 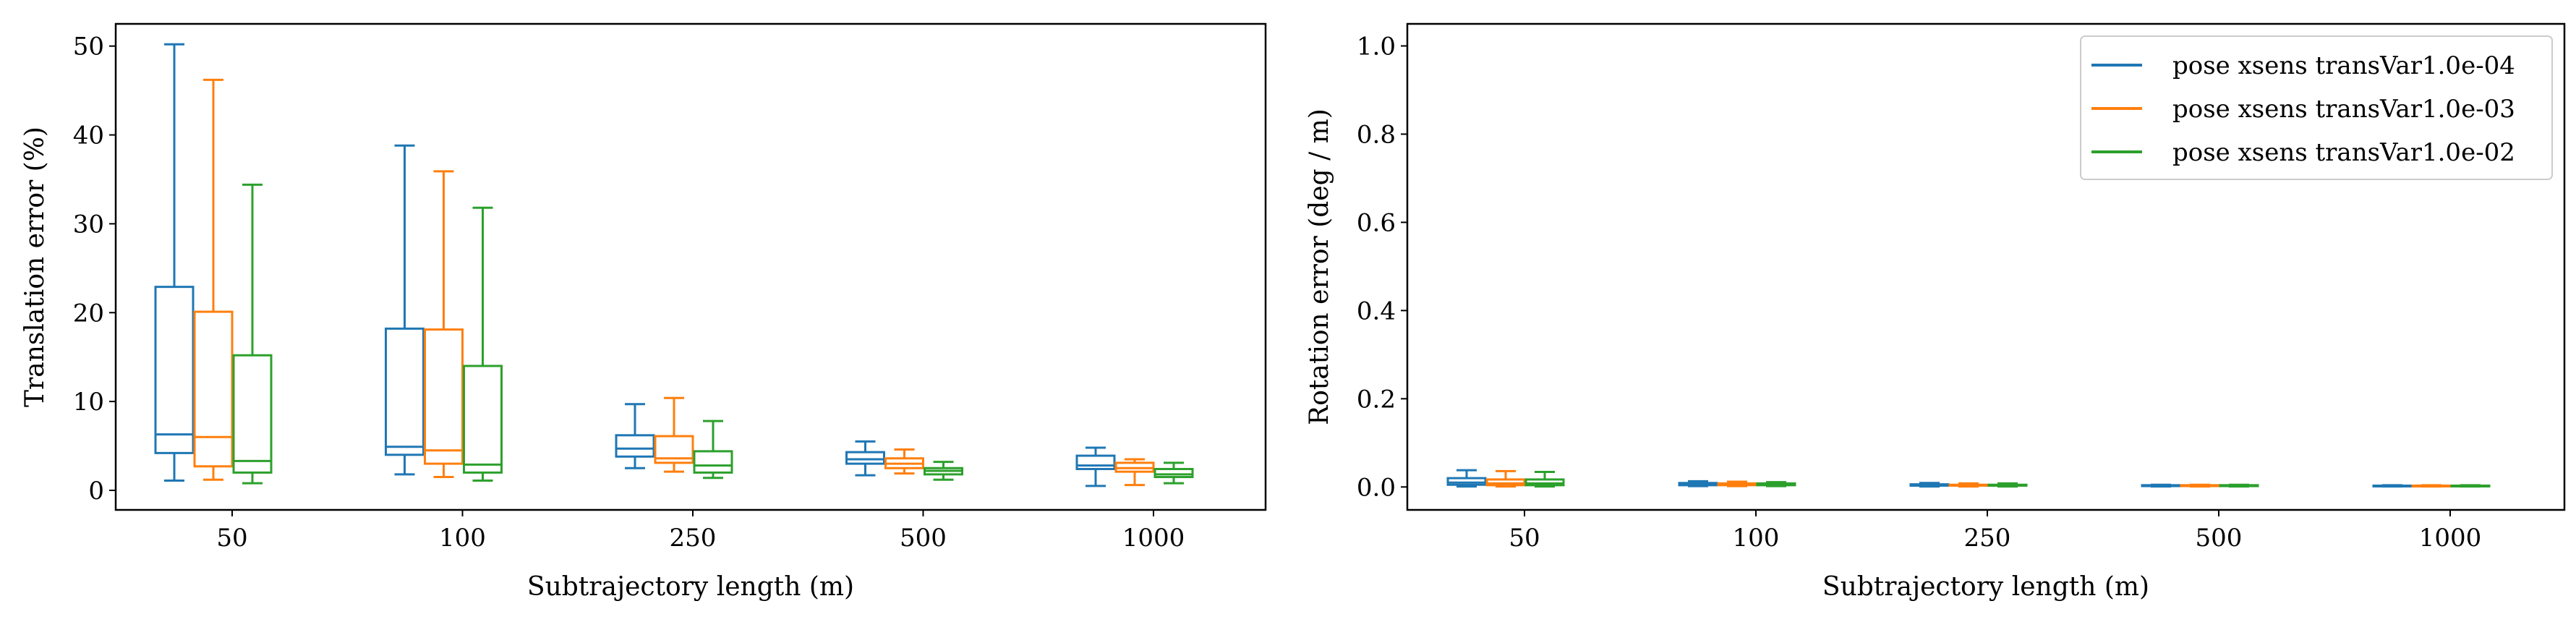 I want to click on legend-frame, so click(x=2316, y=107).